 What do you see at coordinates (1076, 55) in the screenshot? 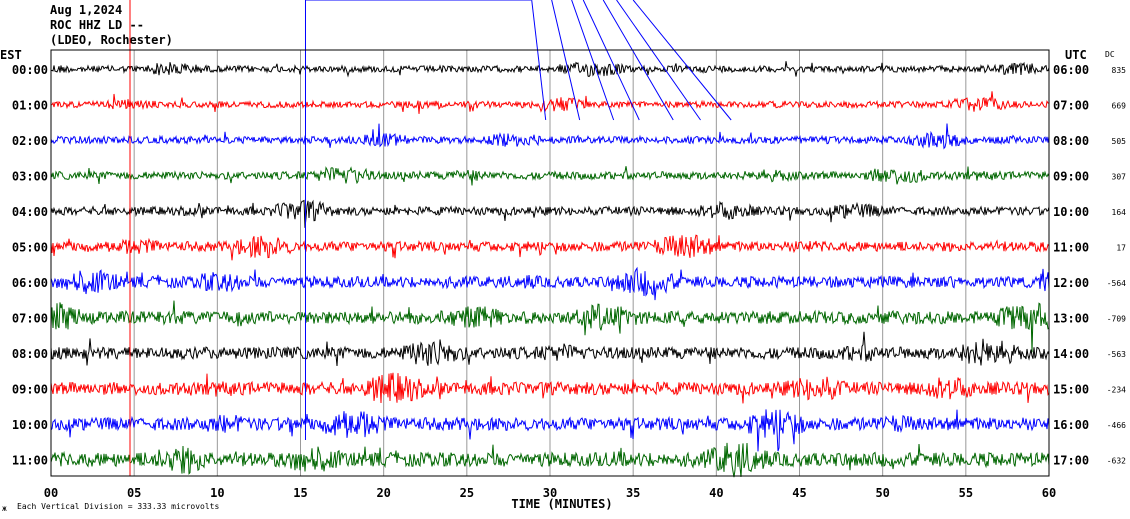
I see `utc-axis-label: UTC` at bounding box center [1076, 55].